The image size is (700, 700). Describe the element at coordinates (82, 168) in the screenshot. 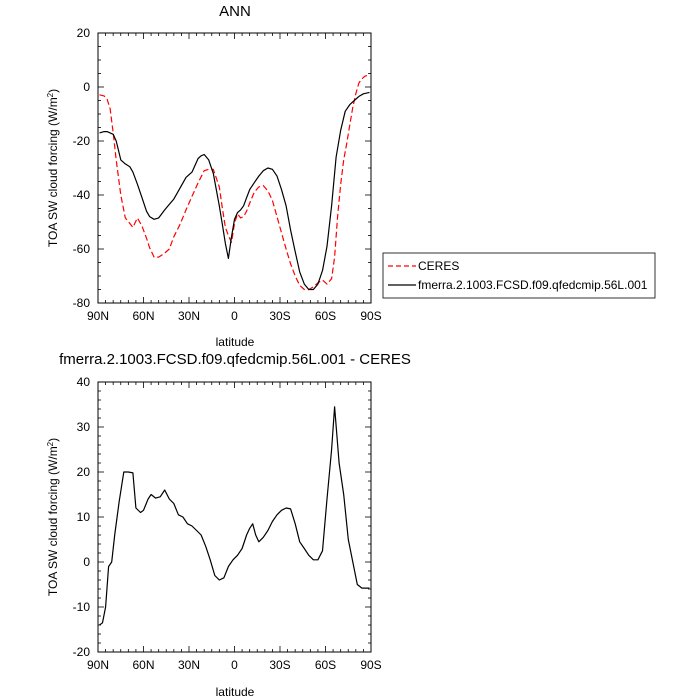

I see `top-y-tick-labels: 20 0 -20 -40 -60 -80` at that location.